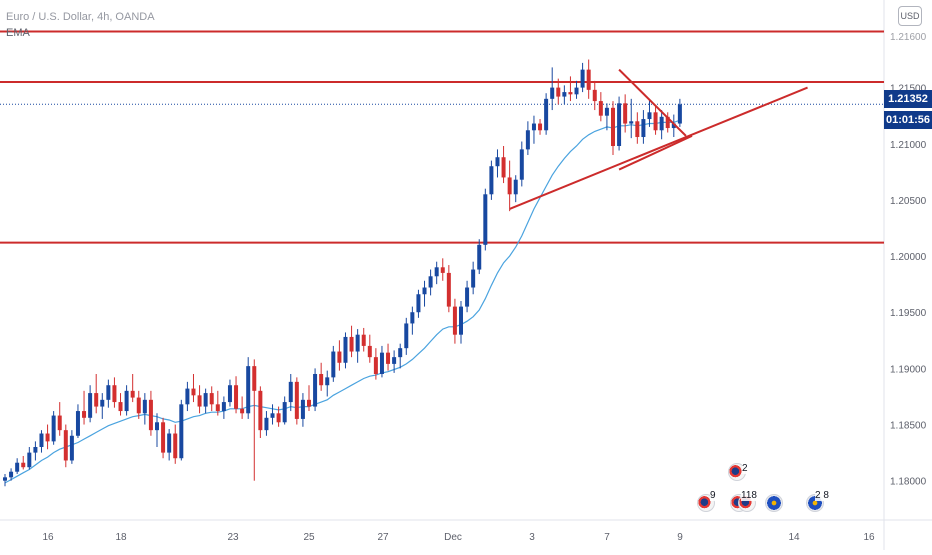 The width and height of the screenshot is (932, 555). Describe the element at coordinates (908, 313) in the screenshot. I see `y-tick-label: 1.19500` at that location.